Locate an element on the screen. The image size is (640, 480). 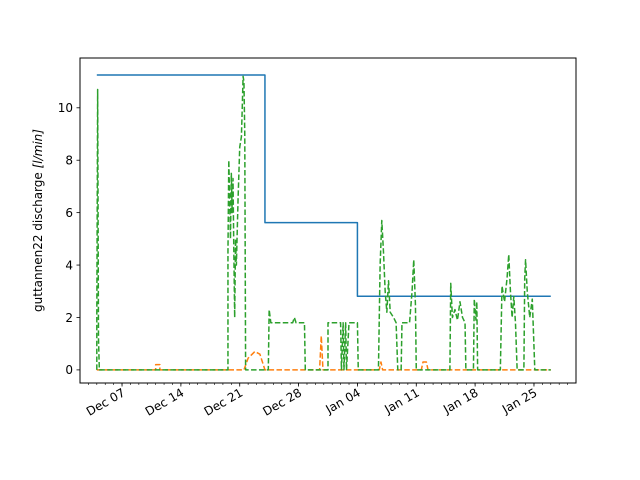
y-axis-label-text: guttannen22 discharge is located at coordinates (38, 240).